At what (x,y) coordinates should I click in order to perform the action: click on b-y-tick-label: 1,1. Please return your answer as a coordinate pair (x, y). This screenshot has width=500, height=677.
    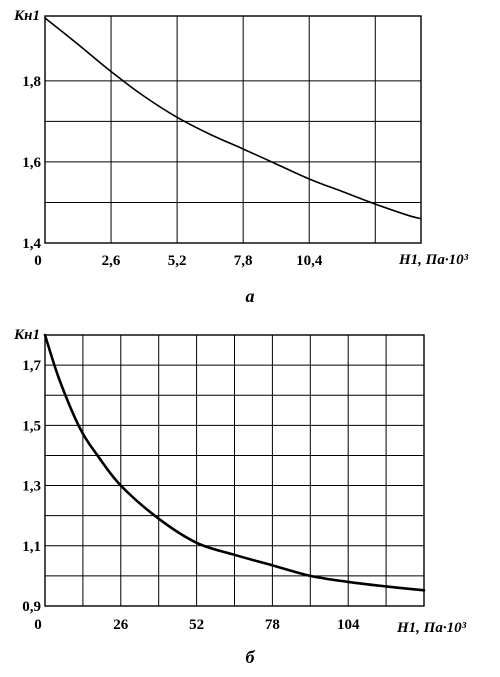
    Looking at the image, I should click on (31, 547).